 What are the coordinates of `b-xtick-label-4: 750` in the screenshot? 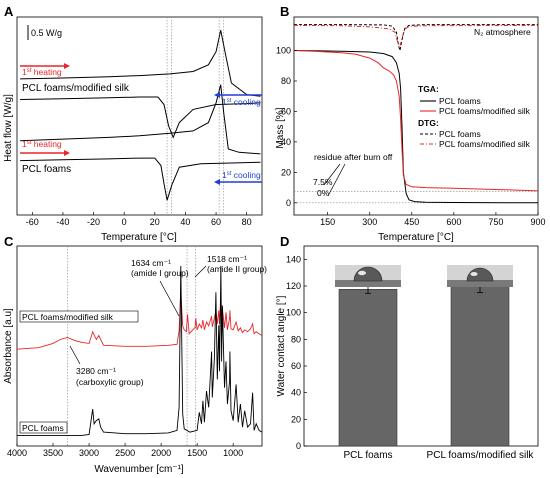 It's located at (495, 222).